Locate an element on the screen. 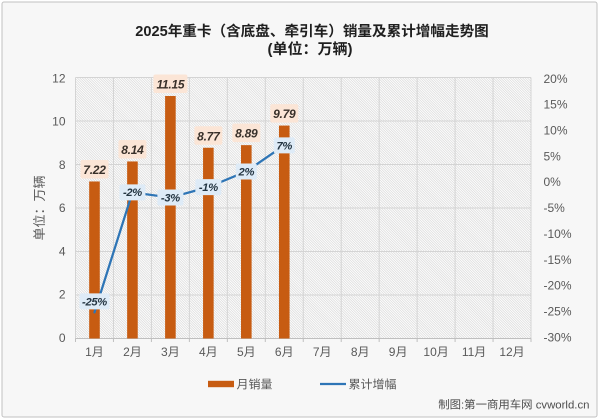  svg-text: -3% is located at coordinates (170, 197).